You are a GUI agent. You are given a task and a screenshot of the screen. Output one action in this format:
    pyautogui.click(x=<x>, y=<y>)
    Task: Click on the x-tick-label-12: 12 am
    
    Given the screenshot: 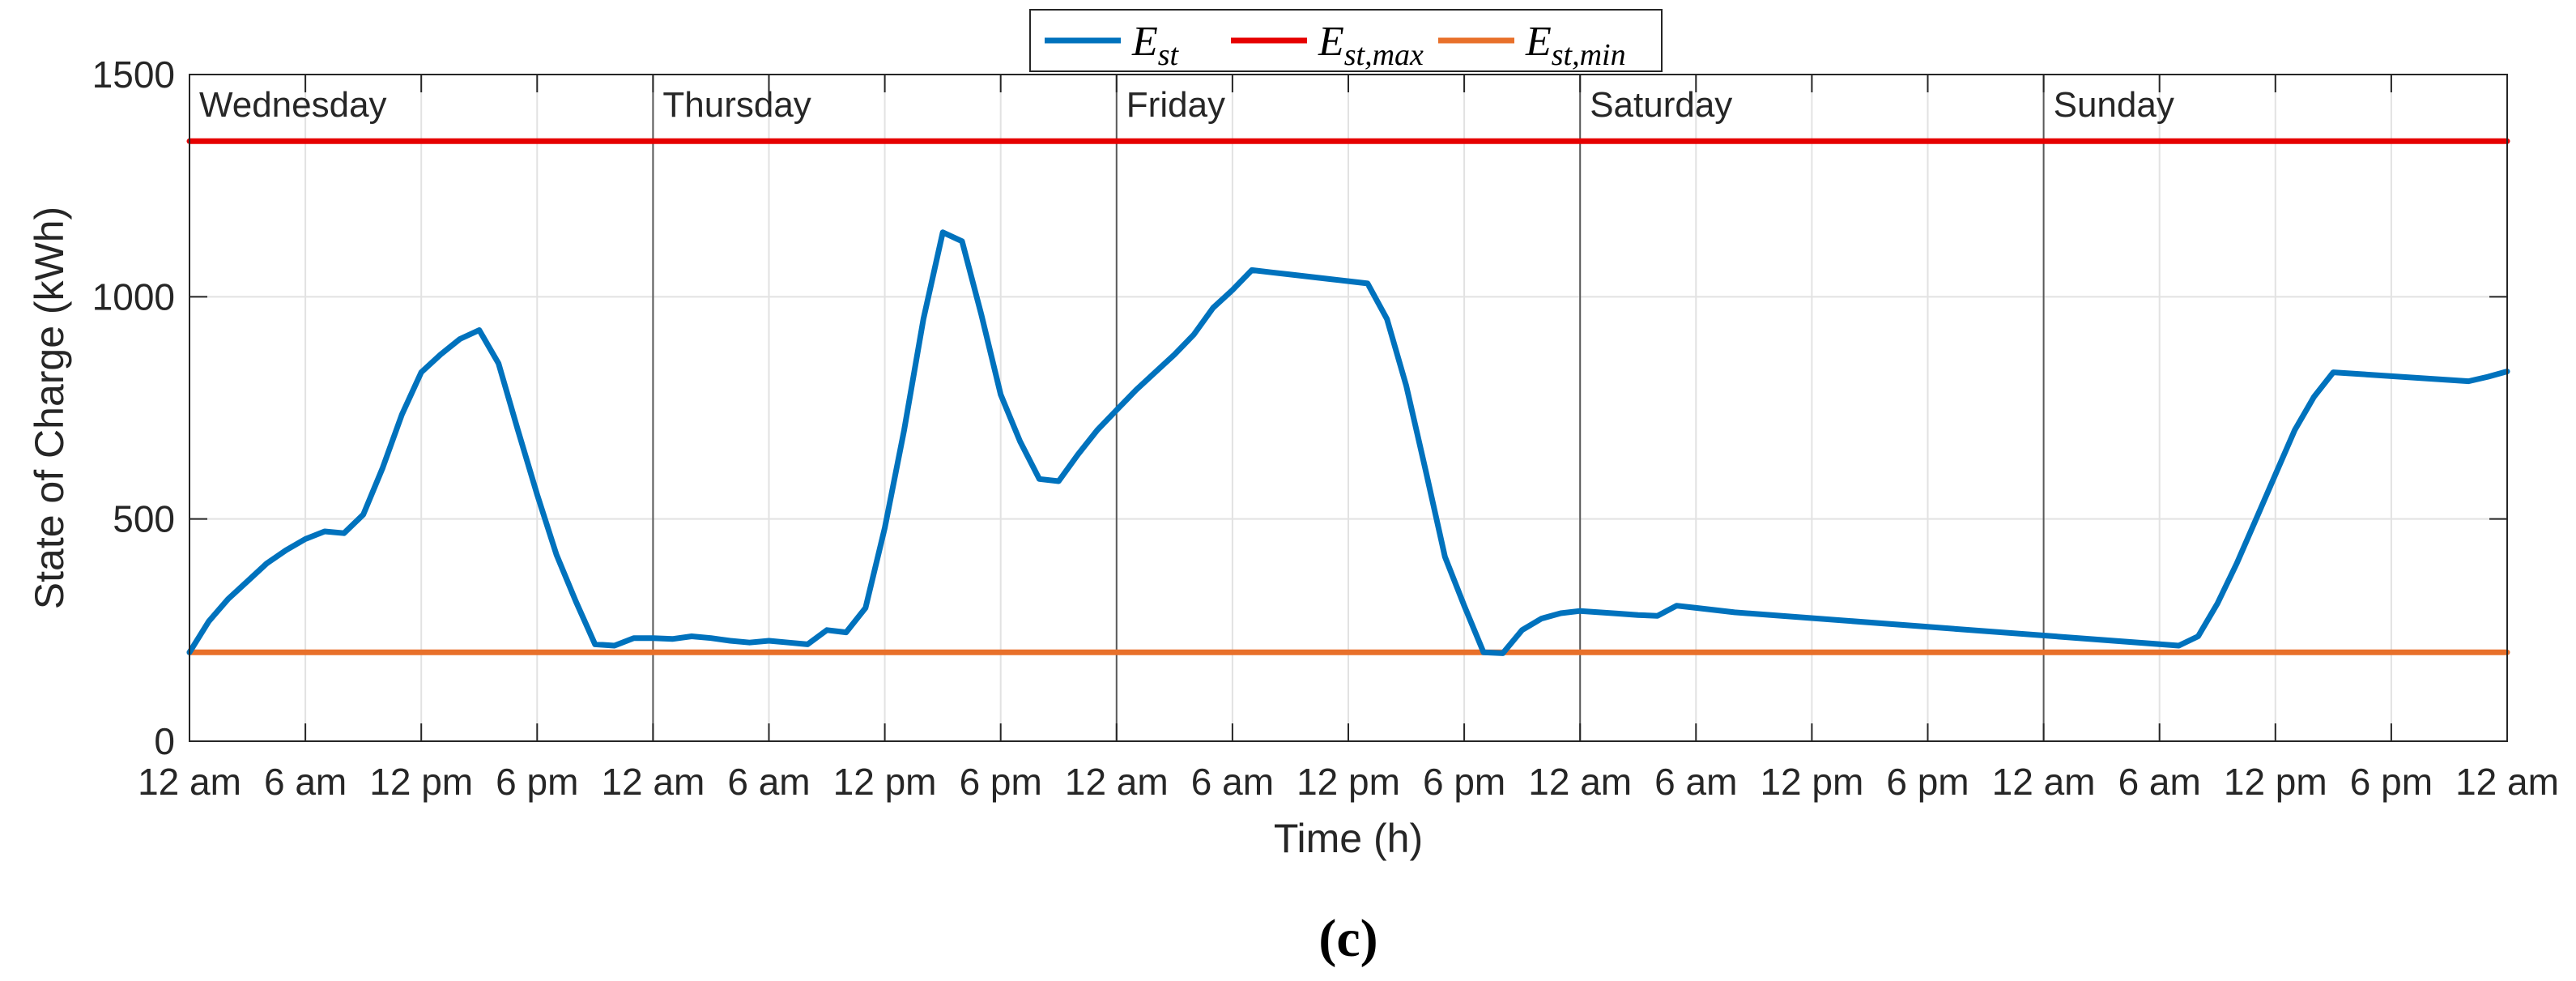 What is the action you would take?
    pyautogui.click(x=1580, y=782)
    